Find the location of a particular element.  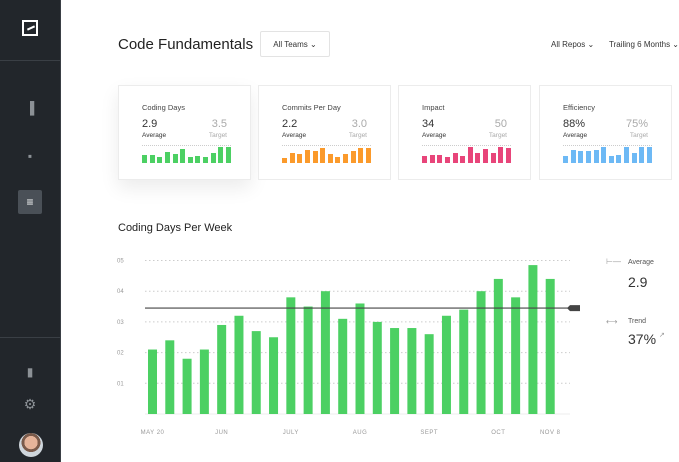

range-dropdown: Trailing 6 Months ⌄ is located at coordinates (644, 44).